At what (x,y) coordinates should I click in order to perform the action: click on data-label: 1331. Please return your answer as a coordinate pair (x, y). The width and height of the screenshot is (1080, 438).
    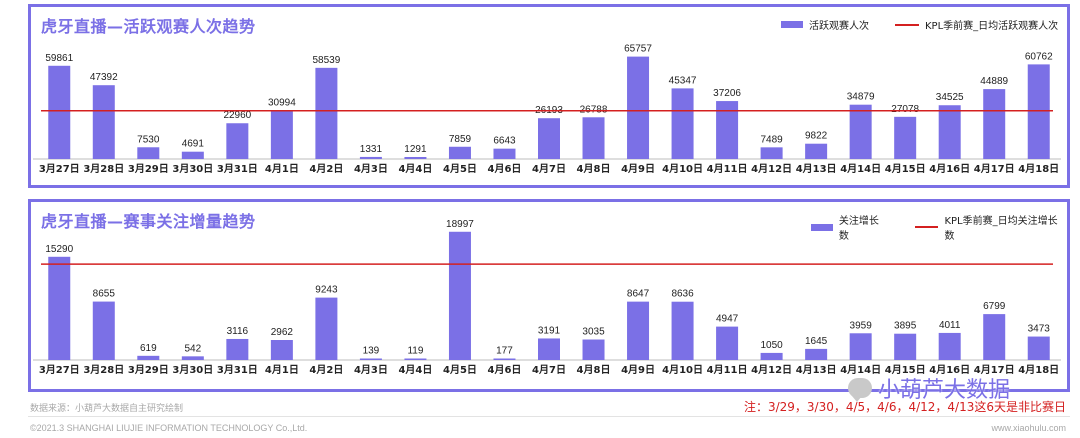
    Looking at the image, I should click on (371, 149).